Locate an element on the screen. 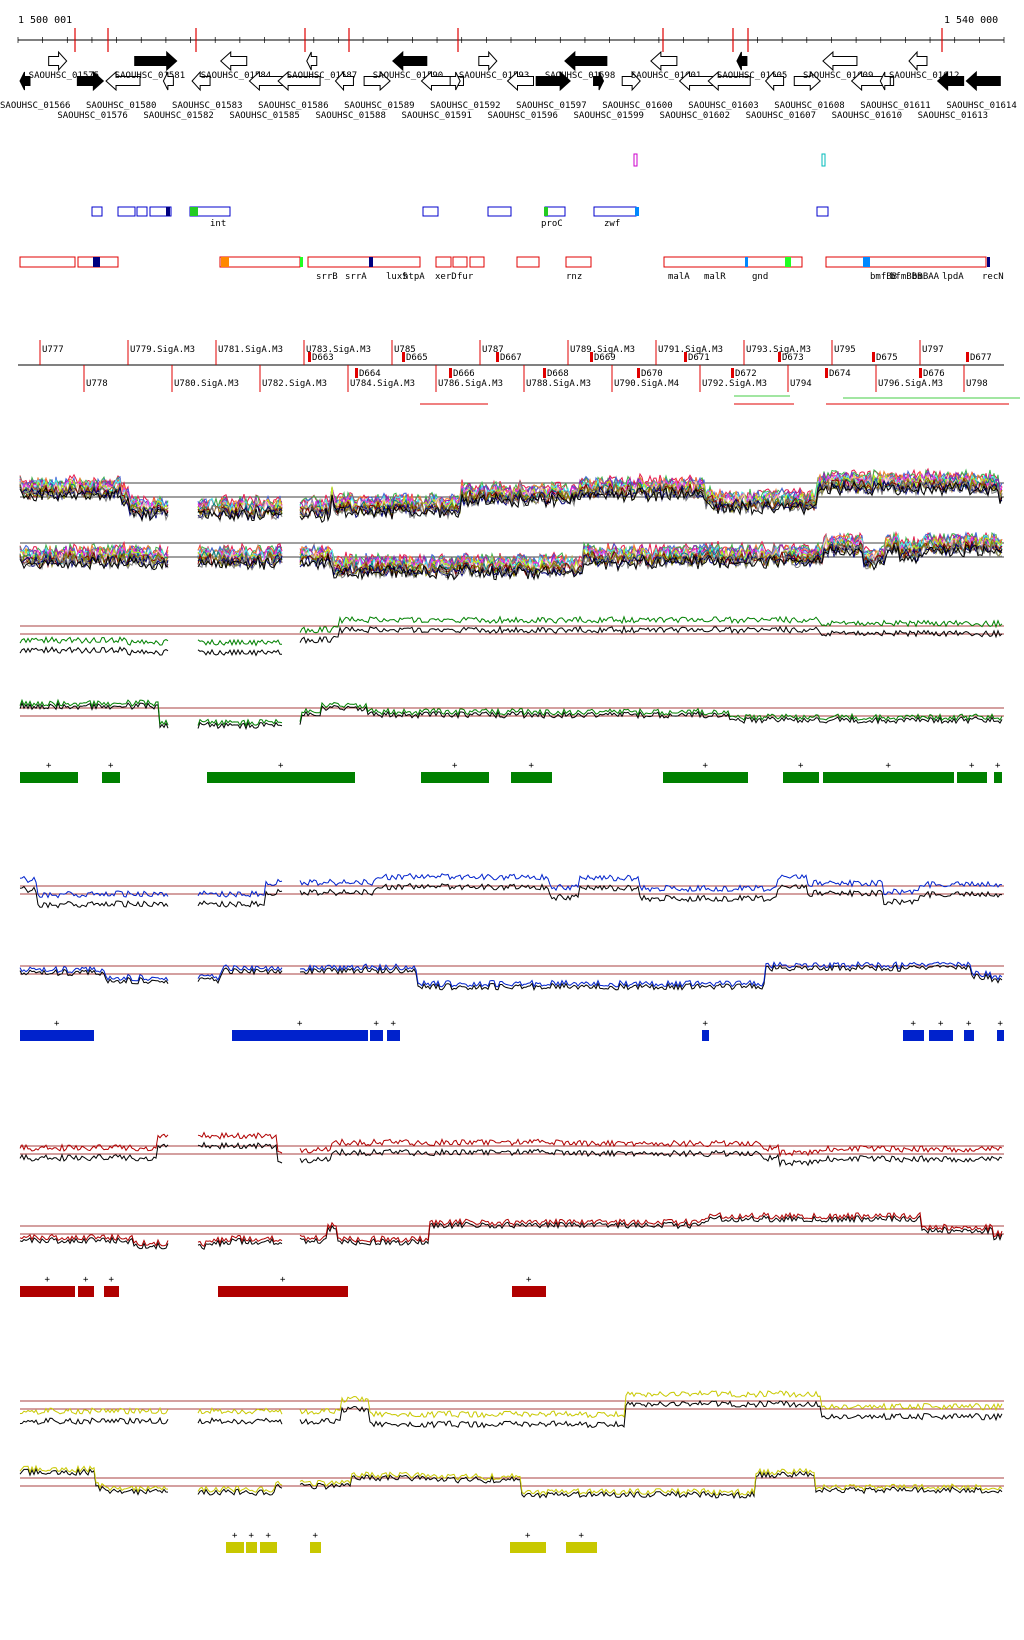  promoter-label: U798 is located at coordinates (977, 384).